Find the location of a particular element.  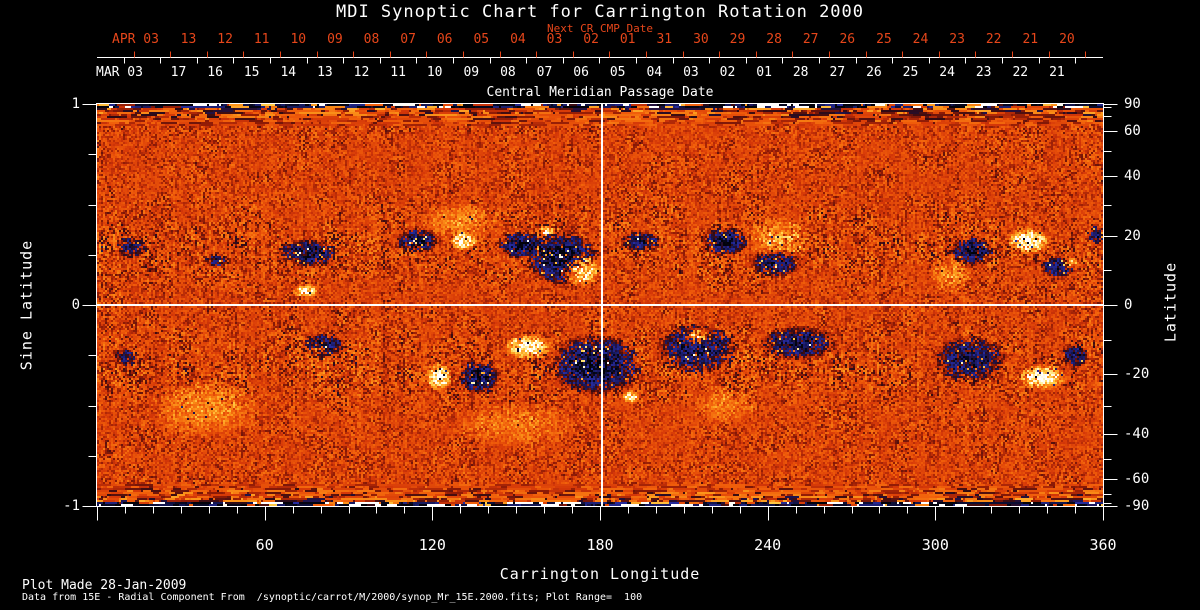

cmp-this-day-label: 04 is located at coordinates (654, 72).